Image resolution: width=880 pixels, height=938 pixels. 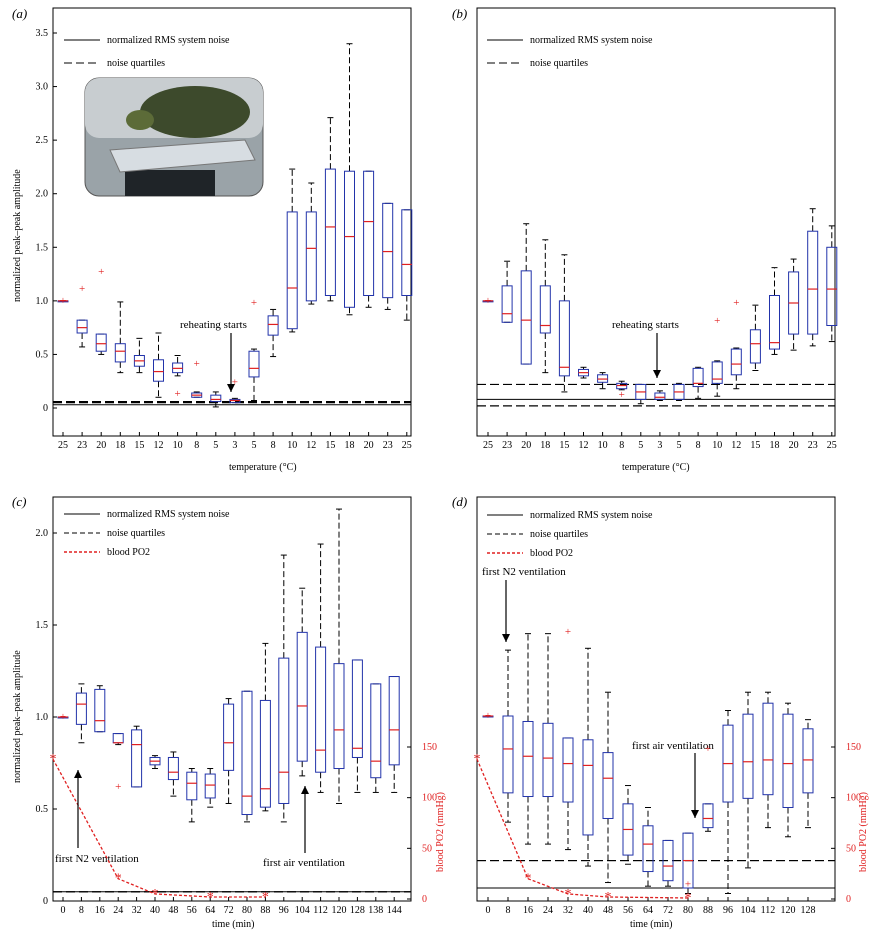 What do you see at coordinates (168, 40) in the screenshot?
I see `legend-noise-a: normalized RMS system noise` at bounding box center [168, 40].